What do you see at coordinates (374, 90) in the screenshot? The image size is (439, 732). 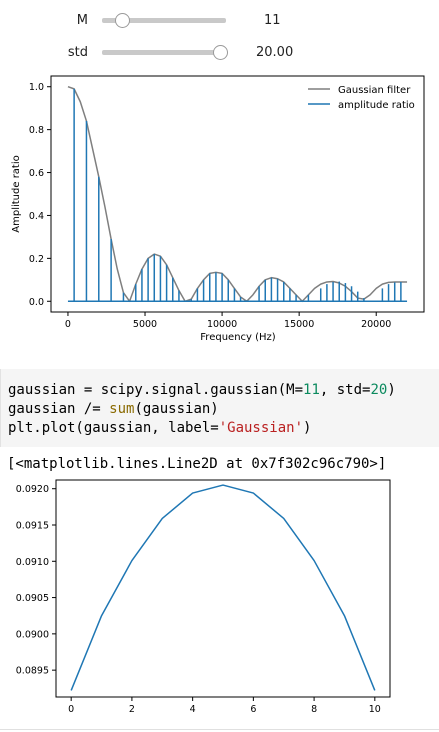 I see `legend-label-gaussian-filter: Gaussian filter` at bounding box center [374, 90].